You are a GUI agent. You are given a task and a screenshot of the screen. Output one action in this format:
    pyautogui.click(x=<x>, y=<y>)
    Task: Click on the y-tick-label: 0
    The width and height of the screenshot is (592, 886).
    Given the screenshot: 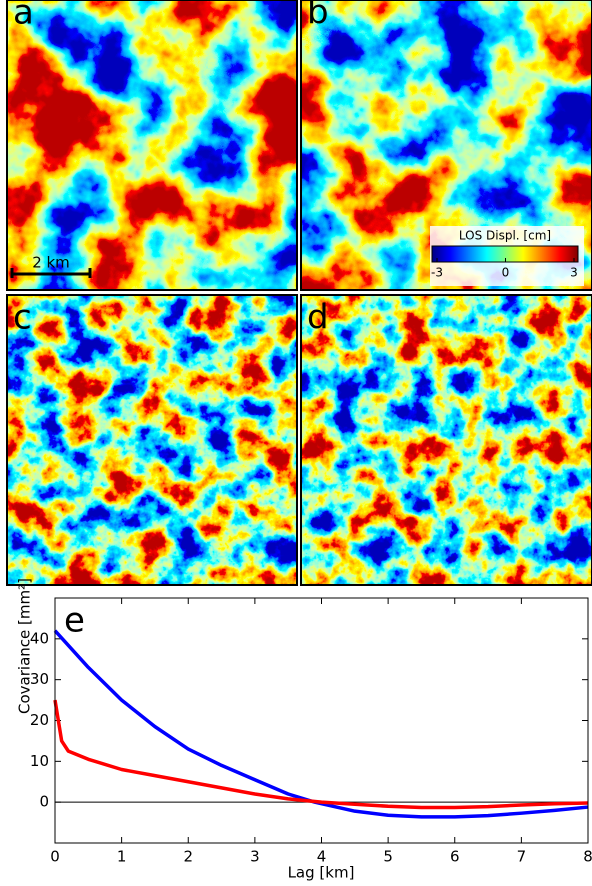 What is the action you would take?
    pyautogui.click(x=44, y=802)
    